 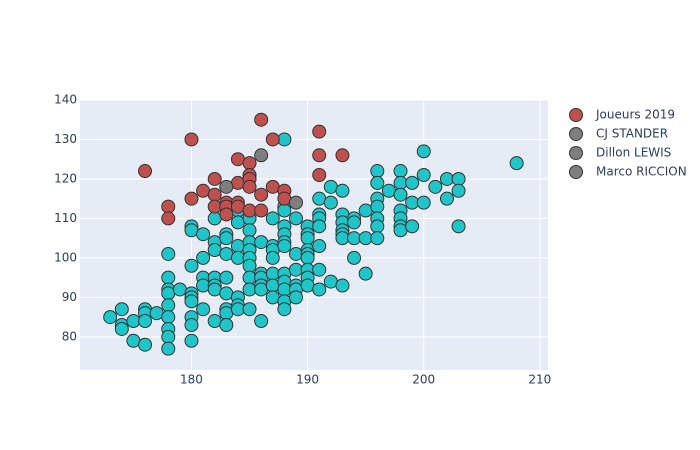 What do you see at coordinates (65, 257) in the screenshot?
I see `y-tick-label: 100` at bounding box center [65, 257].